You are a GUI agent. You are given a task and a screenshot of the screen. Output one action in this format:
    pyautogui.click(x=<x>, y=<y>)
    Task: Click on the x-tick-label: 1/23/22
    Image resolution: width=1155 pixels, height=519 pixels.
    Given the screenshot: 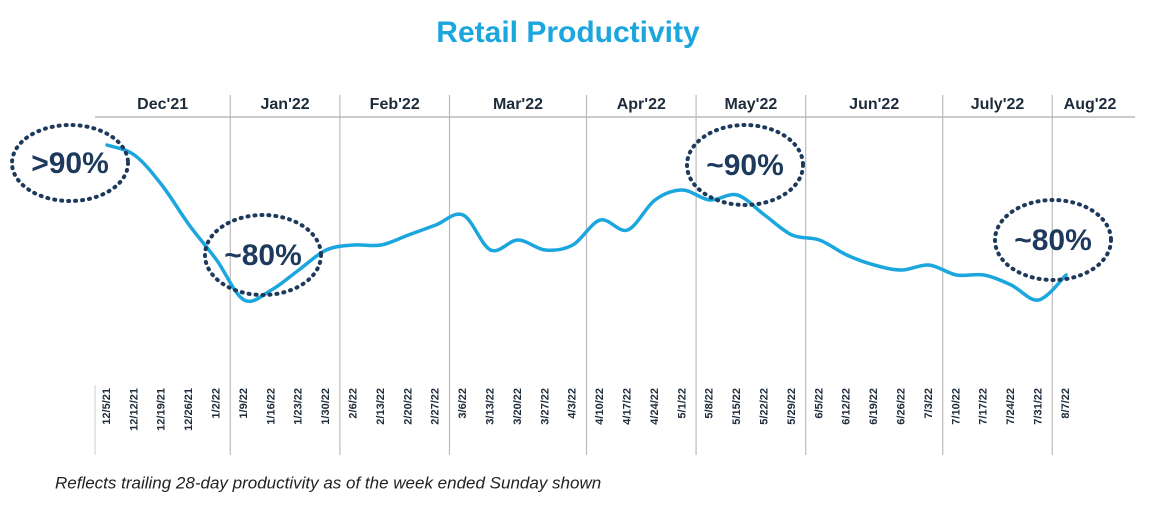 What is the action you would take?
    pyautogui.click(x=299, y=406)
    